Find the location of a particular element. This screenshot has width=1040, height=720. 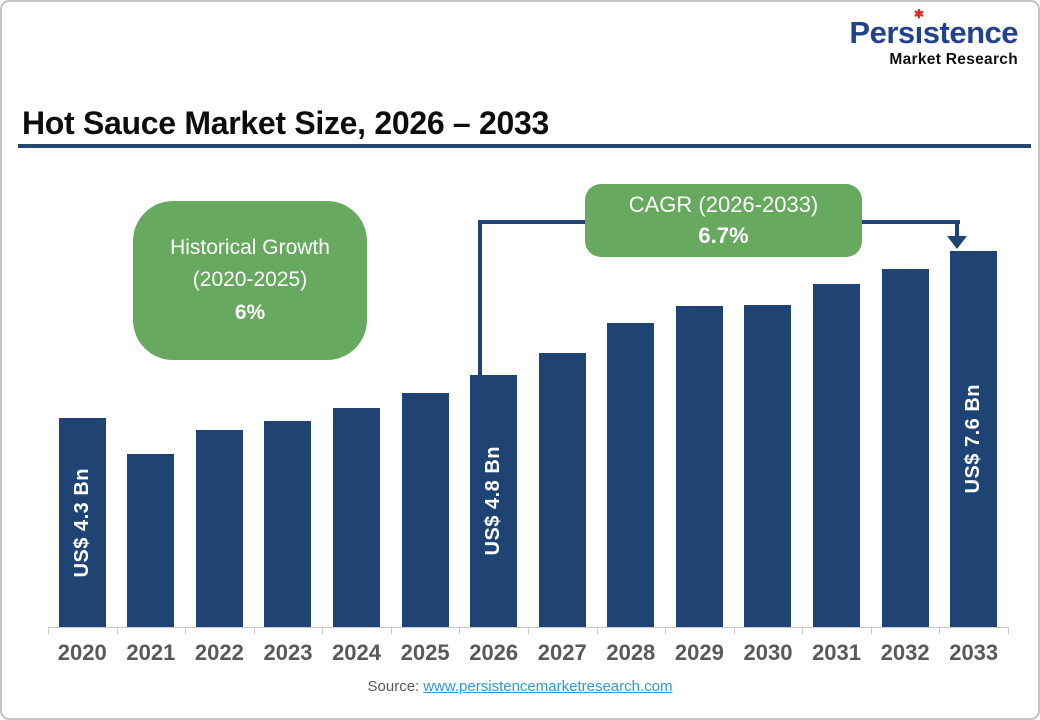

x-axis-label-2023: 2023 is located at coordinates (288, 652).